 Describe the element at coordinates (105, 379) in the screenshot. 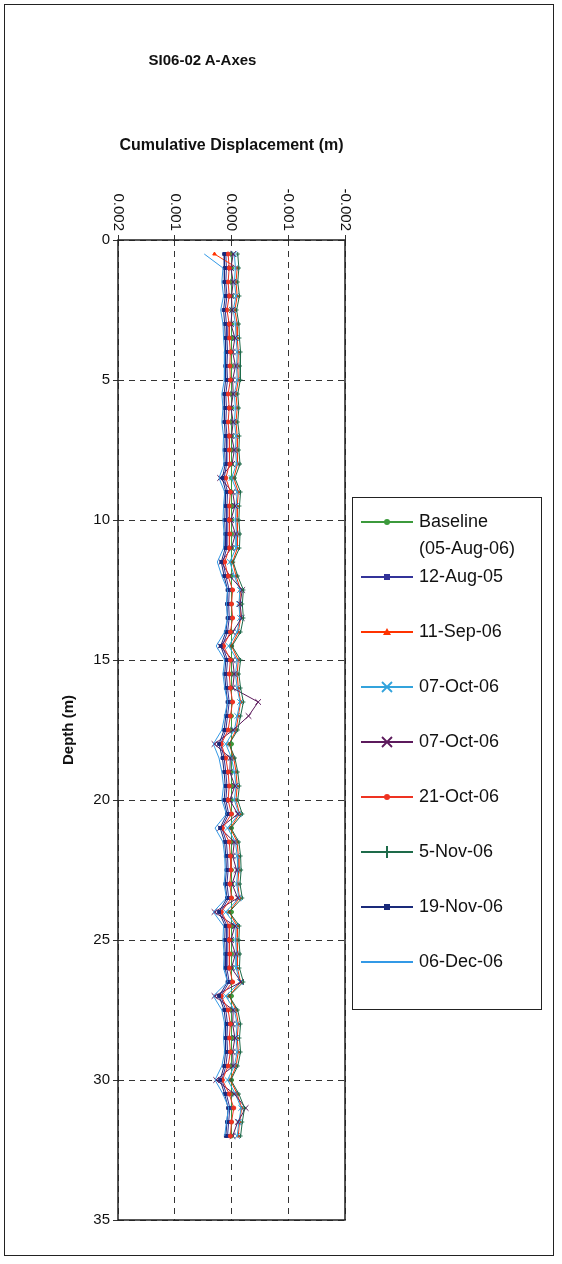

I see `y-tick-label: 5` at that location.